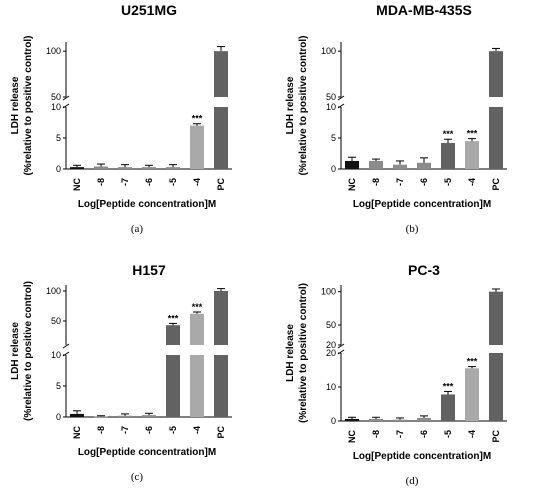  Describe the element at coordinates (173, 386) in the screenshot. I see `bar--5-lower` at that location.